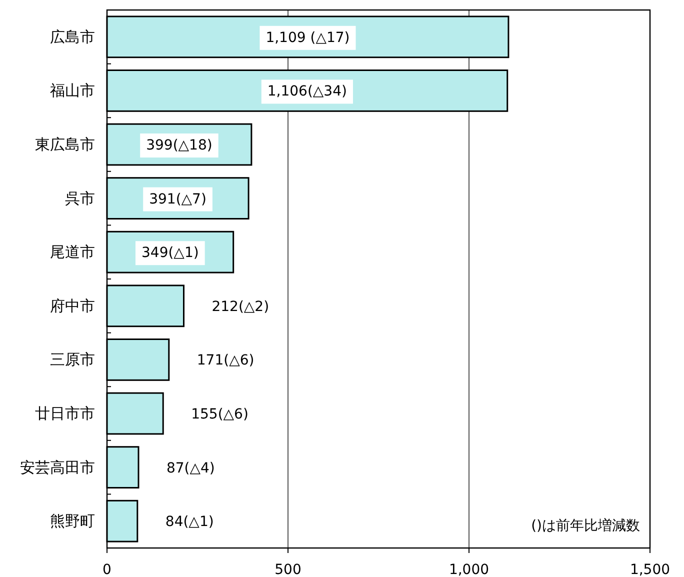  What do you see at coordinates (72, 359) in the screenshot?
I see `y-tick-label: 三原市` at bounding box center [72, 359].